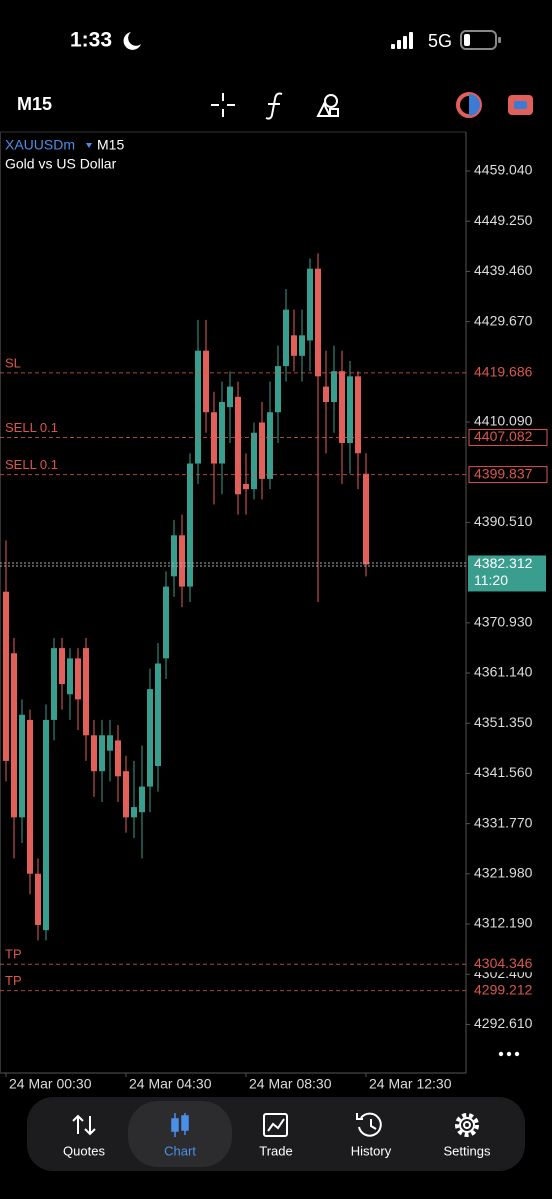 This screenshot has height=1199, width=552. Describe the element at coordinates (503, 421) in the screenshot. I see `y-tick-label: 4410.090` at that location.